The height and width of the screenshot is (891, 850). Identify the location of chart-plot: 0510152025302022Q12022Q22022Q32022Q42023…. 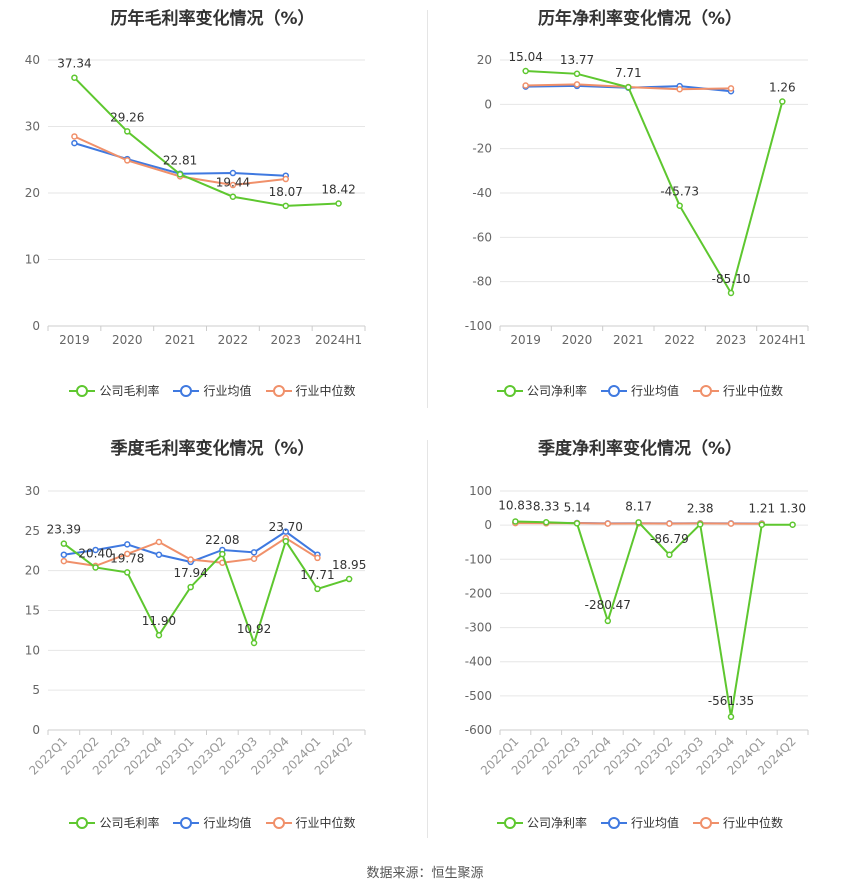
(196, 631).